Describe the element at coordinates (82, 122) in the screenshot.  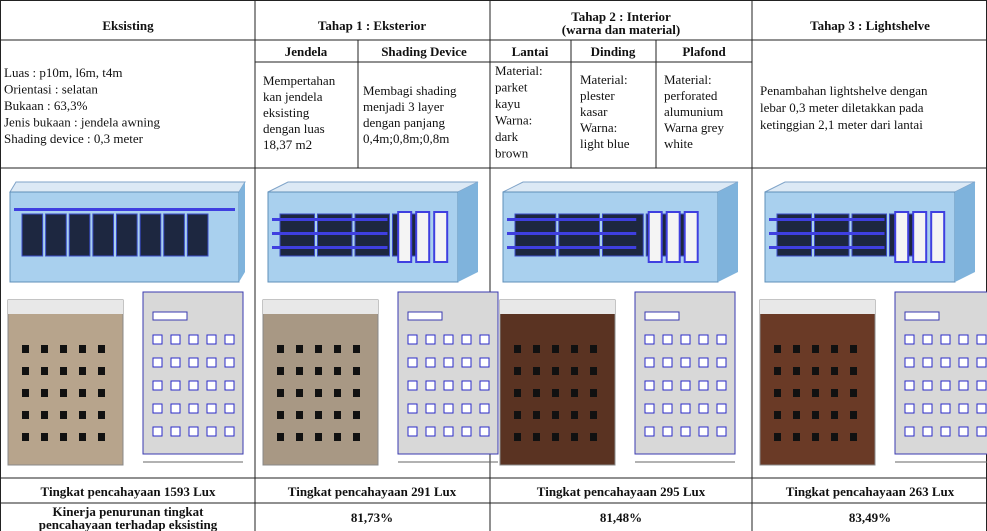
I see `description: Jenis bukaan : jendela awning` at that location.